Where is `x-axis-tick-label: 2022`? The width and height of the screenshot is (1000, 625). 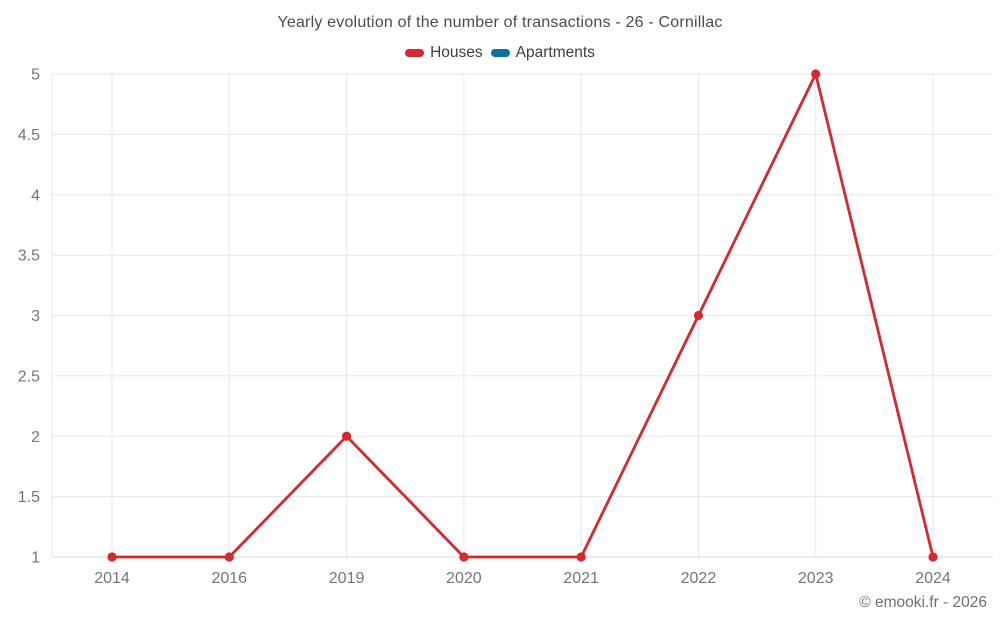 x-axis-tick-label: 2022 is located at coordinates (699, 578).